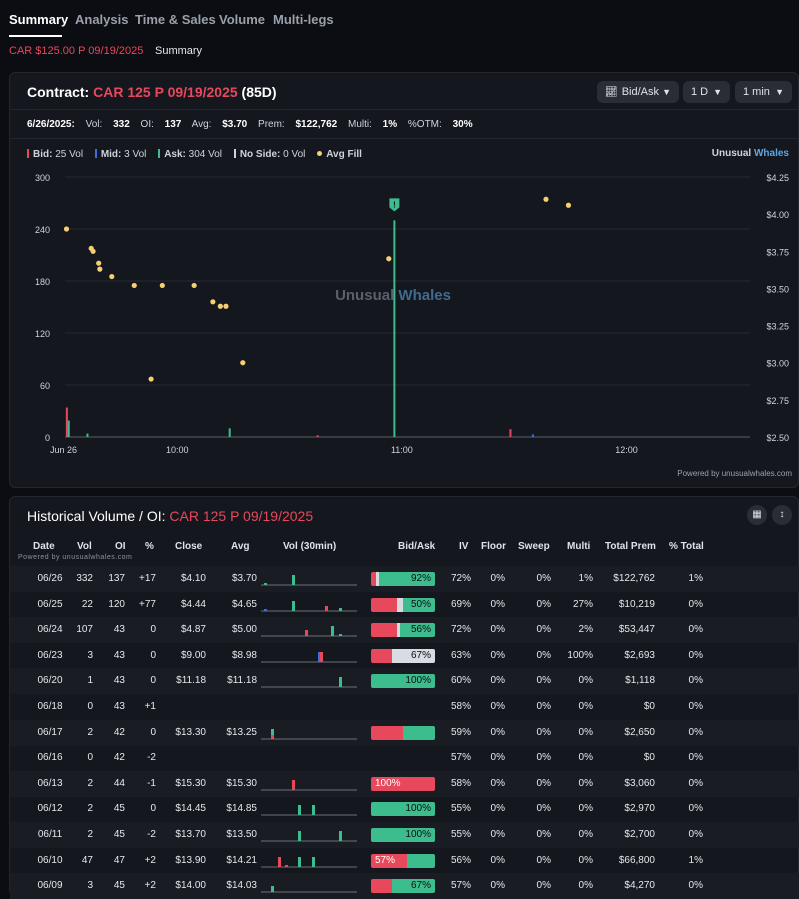 Image resolution: width=799 pixels, height=899 pixels. I want to click on table-row: 06/17 2 42 0 $13.30 $13.25 59% 0% 0% 0% $2,650 0%, so click(404, 732).